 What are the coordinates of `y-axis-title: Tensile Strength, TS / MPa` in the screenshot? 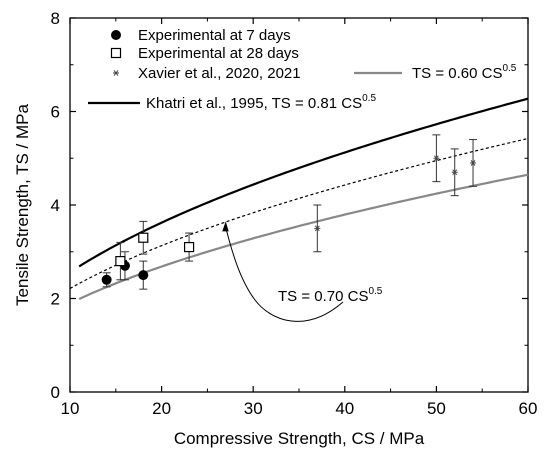 It's located at (22, 205).